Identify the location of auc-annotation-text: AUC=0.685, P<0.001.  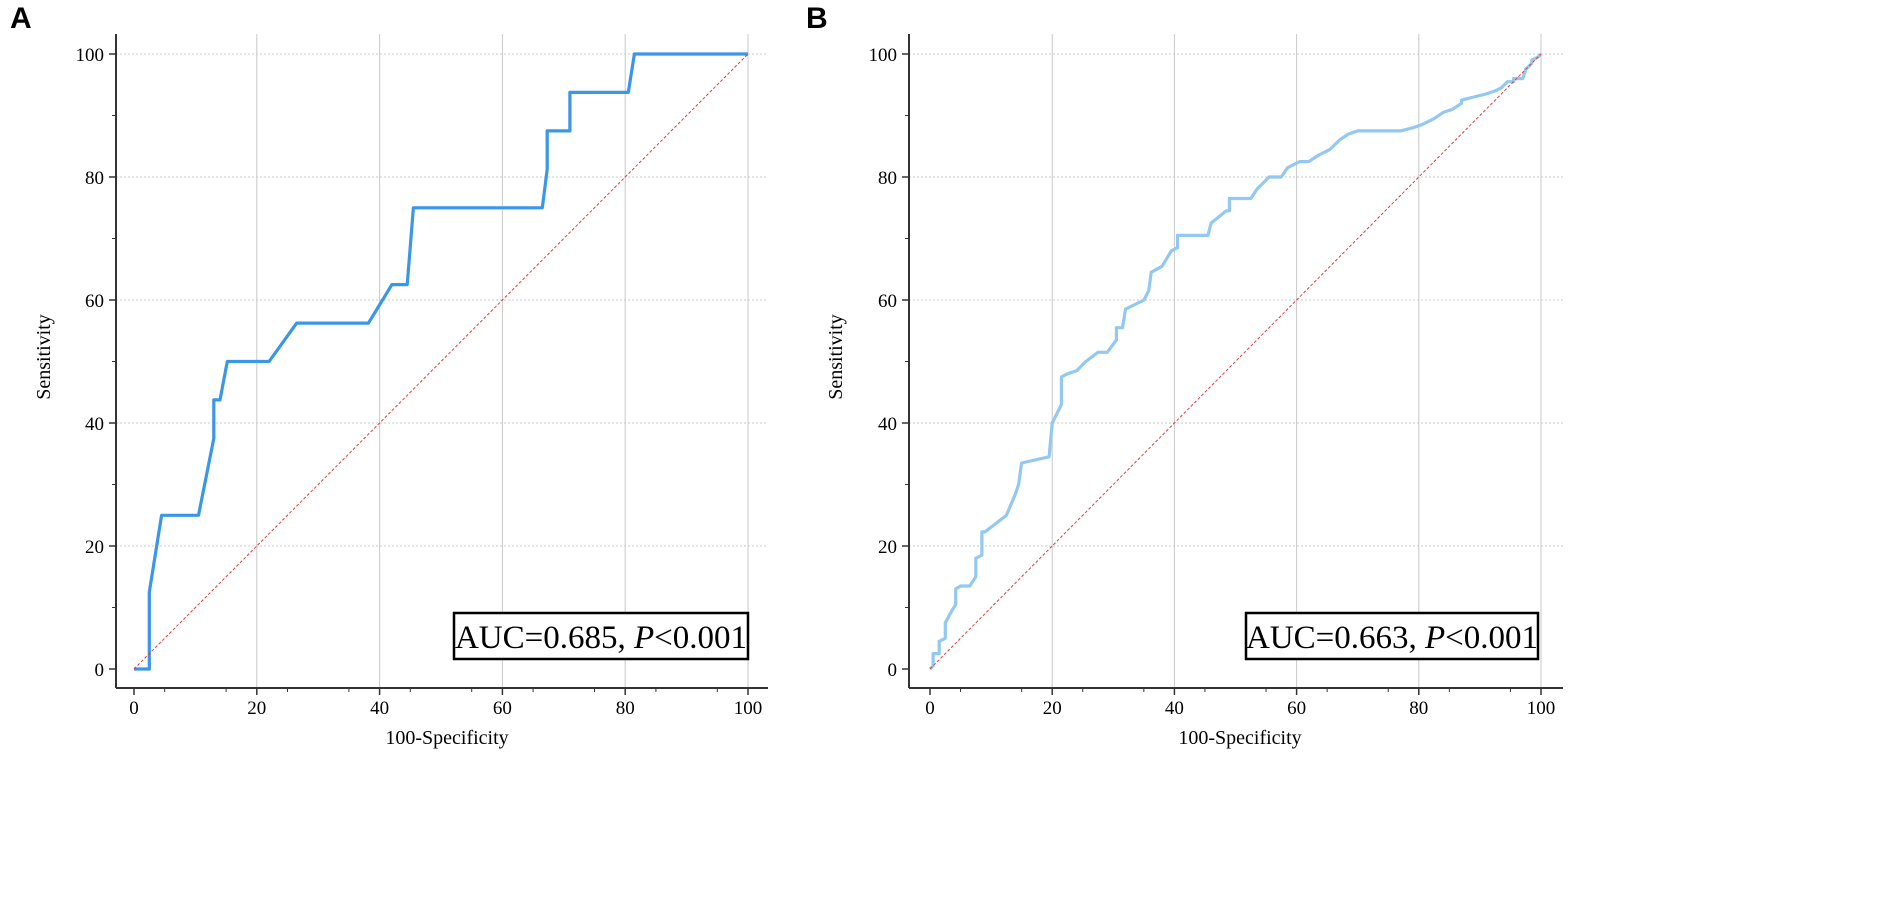
(601, 638).